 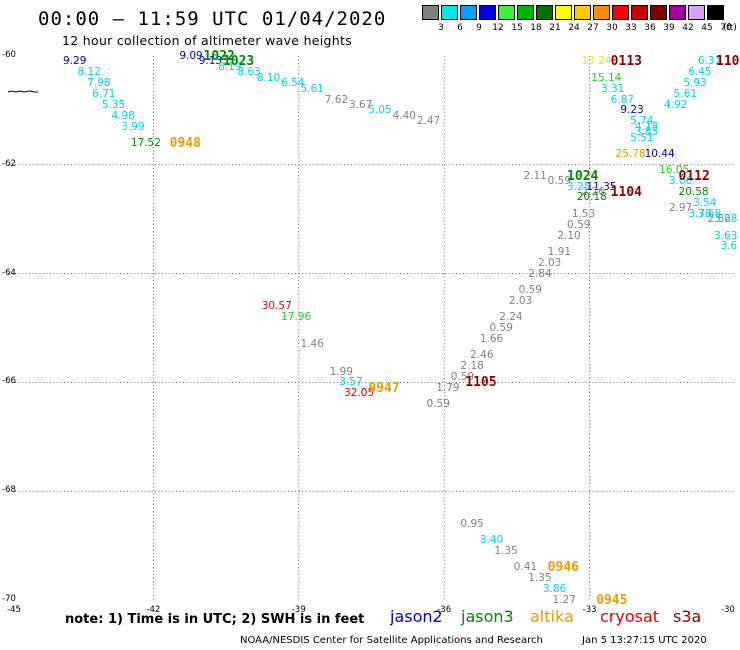 What do you see at coordinates (709, 61) in the screenshot?
I see `wave-height-value: 6.31` at bounding box center [709, 61].